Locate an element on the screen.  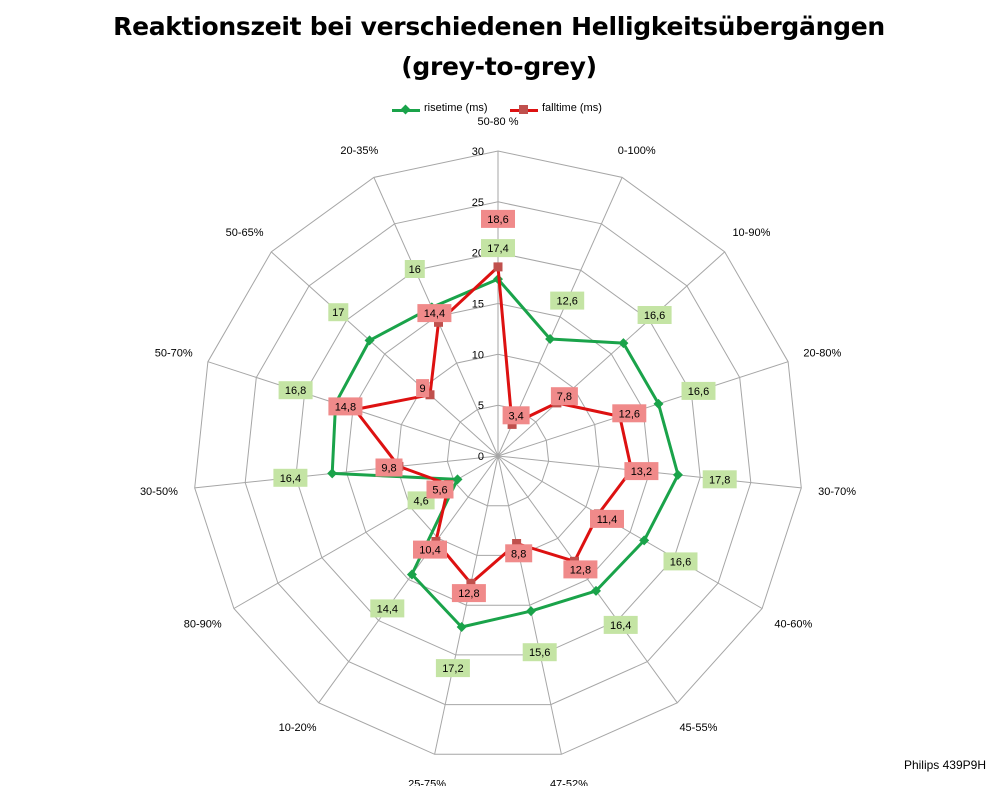
data-label-falltime: 11,4 is located at coordinates (607, 520).